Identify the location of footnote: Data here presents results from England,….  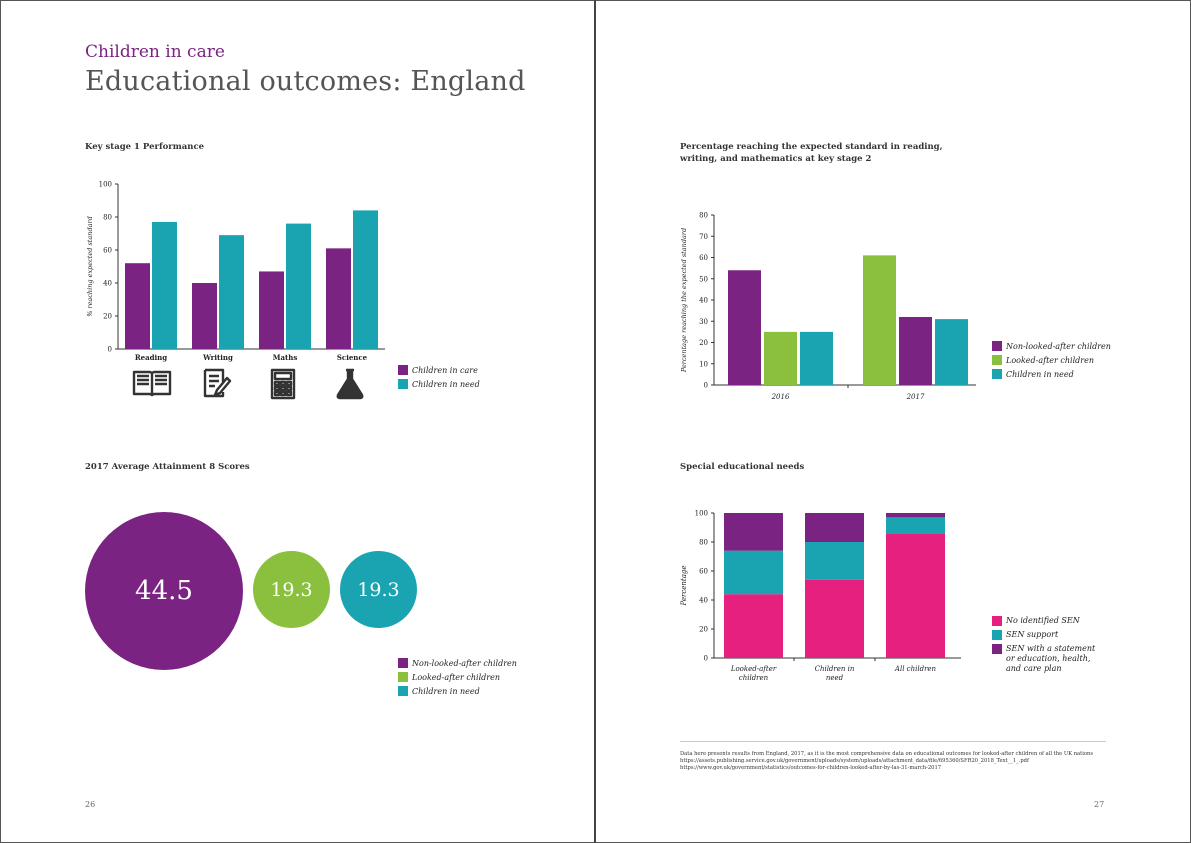
(895, 761).